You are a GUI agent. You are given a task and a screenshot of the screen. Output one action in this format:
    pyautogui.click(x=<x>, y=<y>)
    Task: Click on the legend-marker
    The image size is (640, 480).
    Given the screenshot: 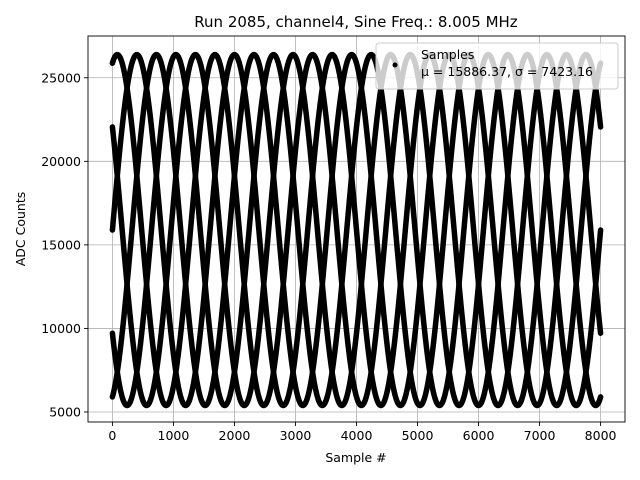 What is the action you would take?
    pyautogui.click(x=395, y=65)
    